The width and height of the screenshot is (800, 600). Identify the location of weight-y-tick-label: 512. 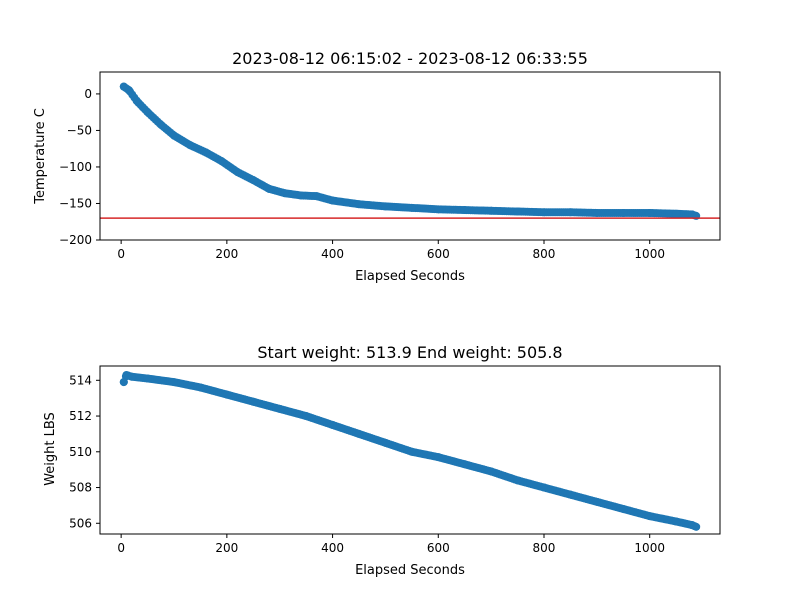
(80, 416).